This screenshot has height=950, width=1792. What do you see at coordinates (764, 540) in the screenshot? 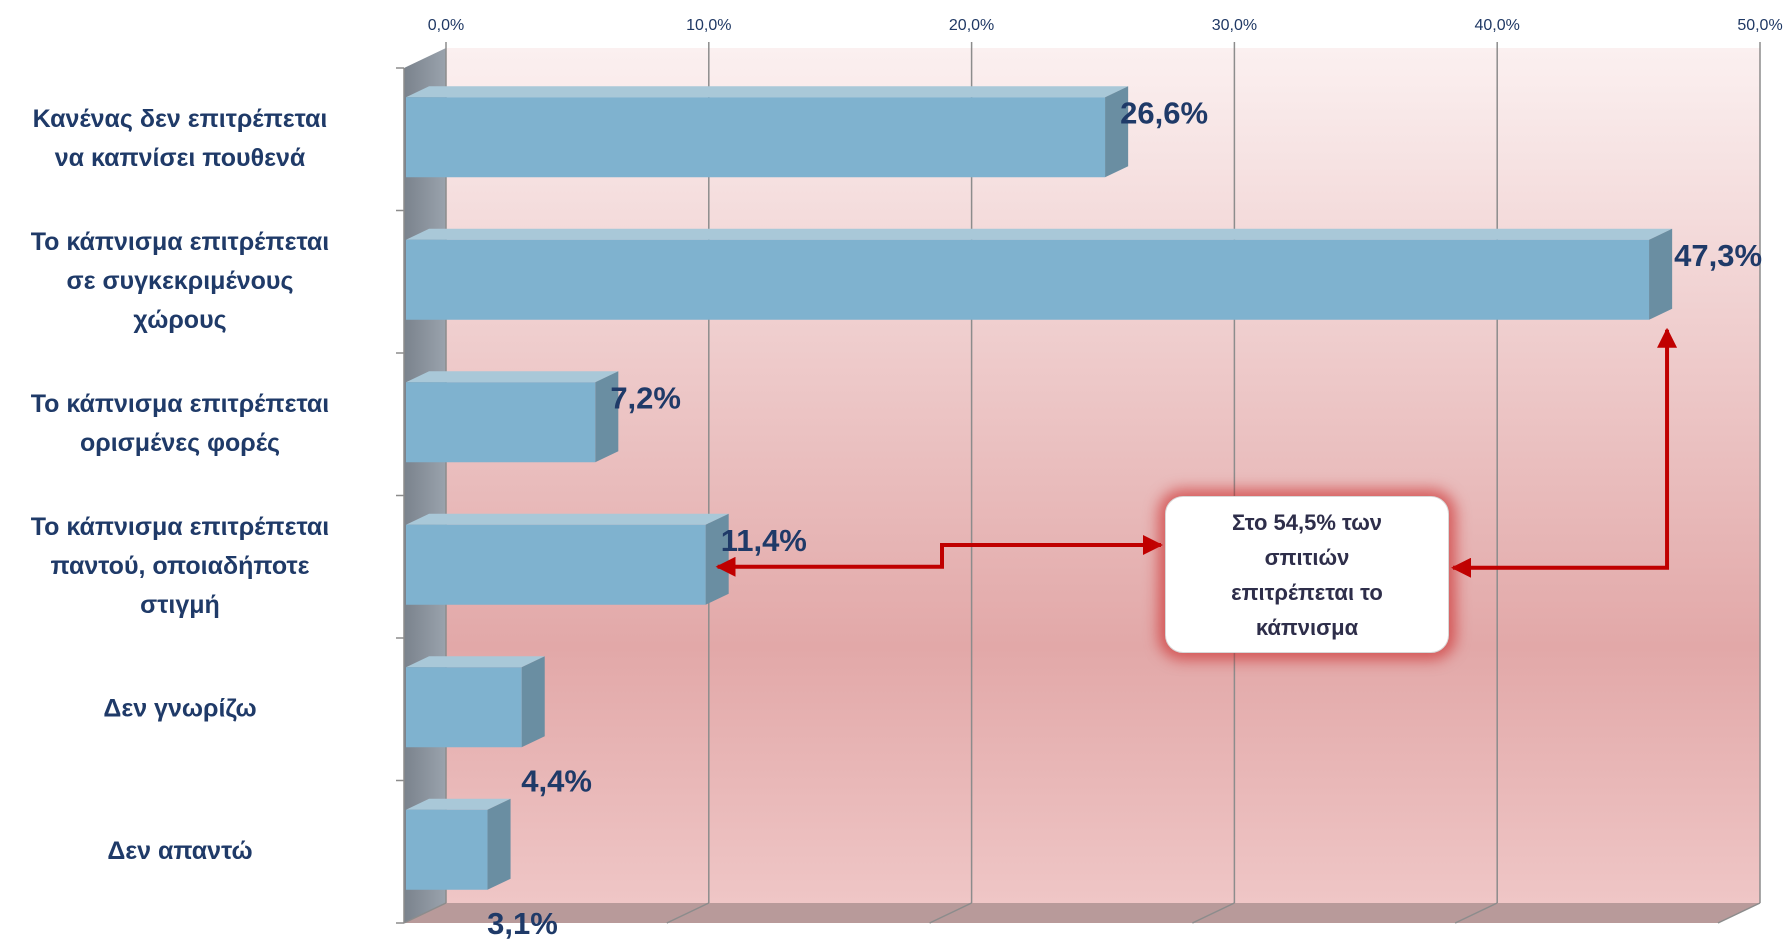
I see `data-label: 11,4%` at bounding box center [764, 540].